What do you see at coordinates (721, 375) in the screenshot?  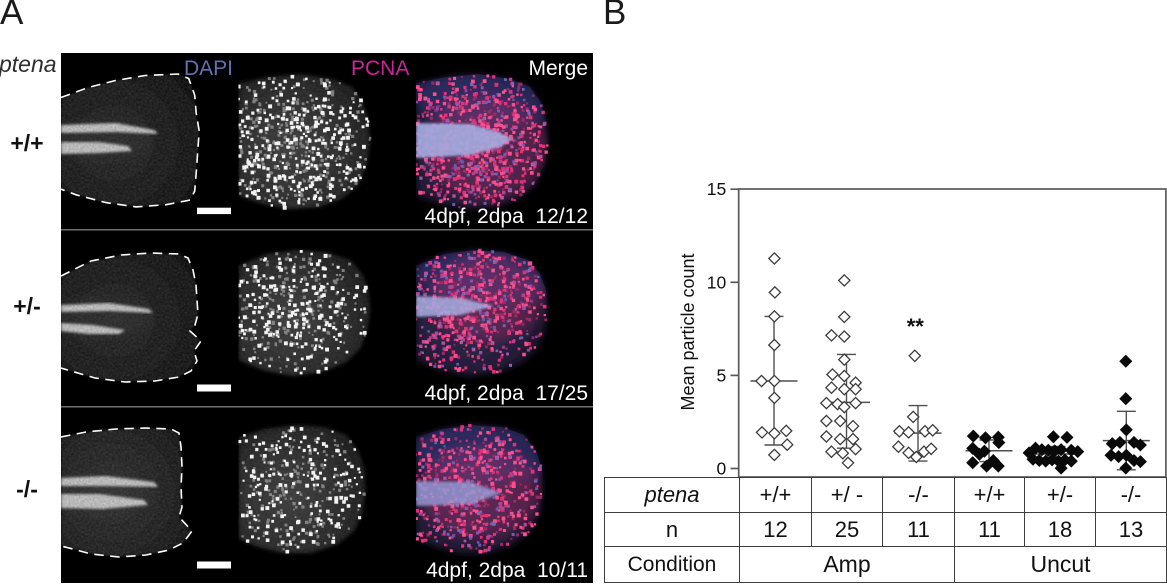 I see `svg-text: 5` at bounding box center [721, 375].